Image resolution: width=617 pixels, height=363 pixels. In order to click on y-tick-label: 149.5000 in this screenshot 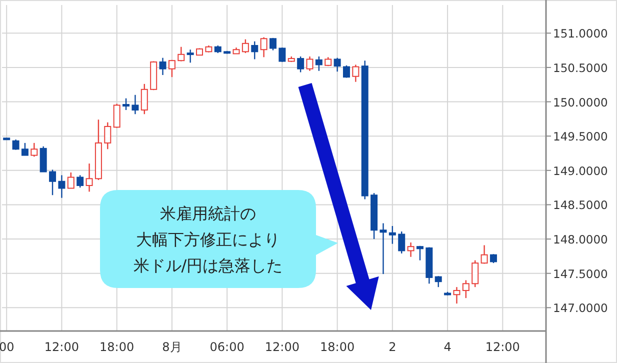, I will do `click(580, 137)`.